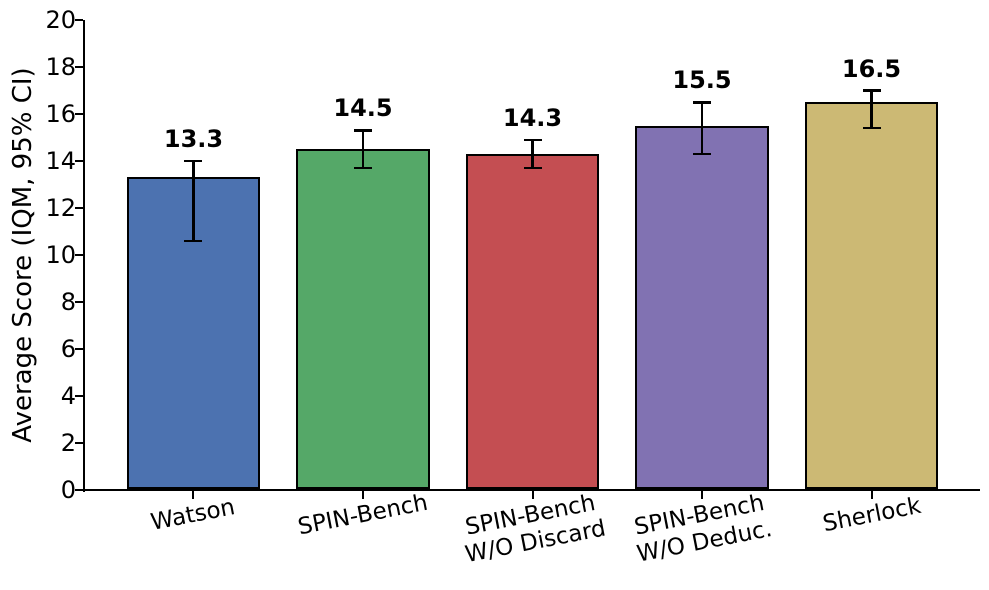  I want to click on y-tick-label: 8, so click(68, 302).